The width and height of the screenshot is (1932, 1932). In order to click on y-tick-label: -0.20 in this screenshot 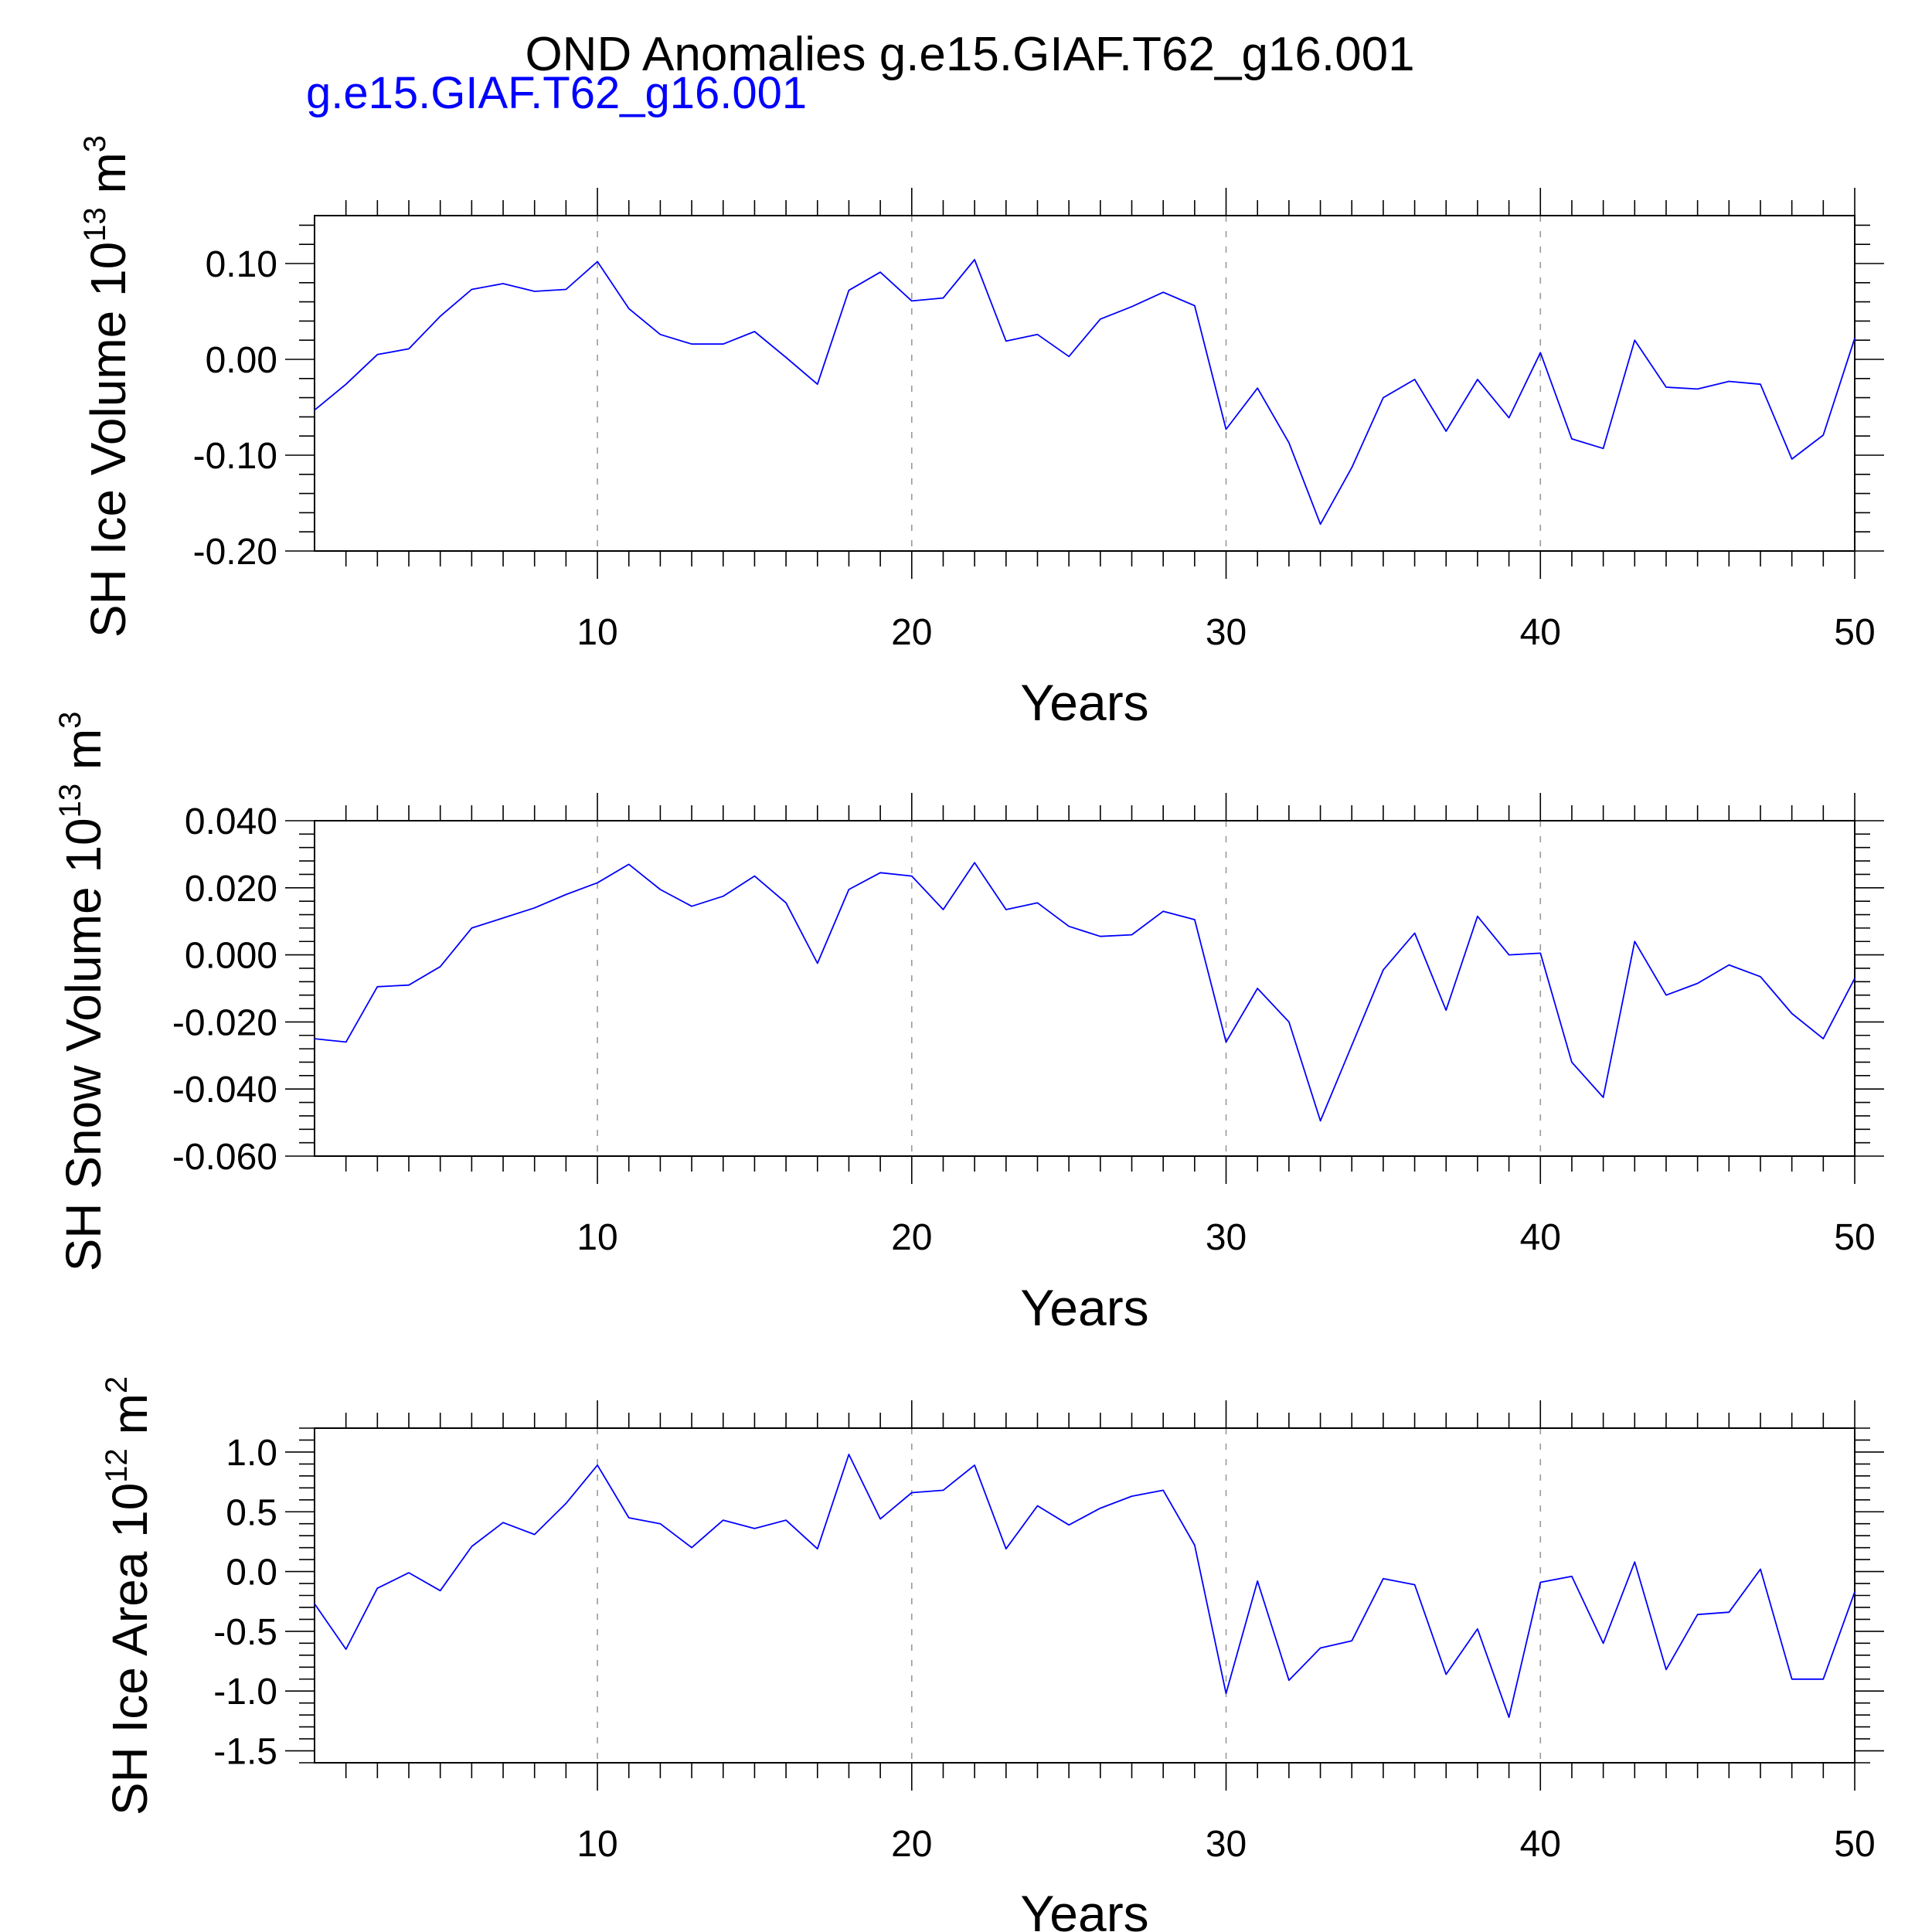, I will do `click(235, 553)`.